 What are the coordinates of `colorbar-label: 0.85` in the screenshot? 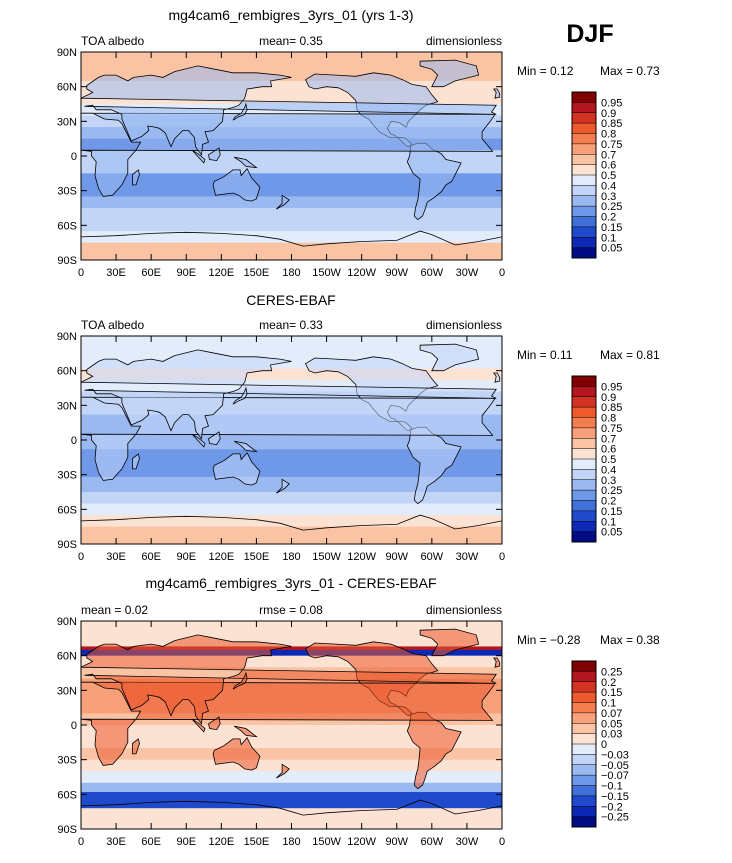 It's located at (611, 124).